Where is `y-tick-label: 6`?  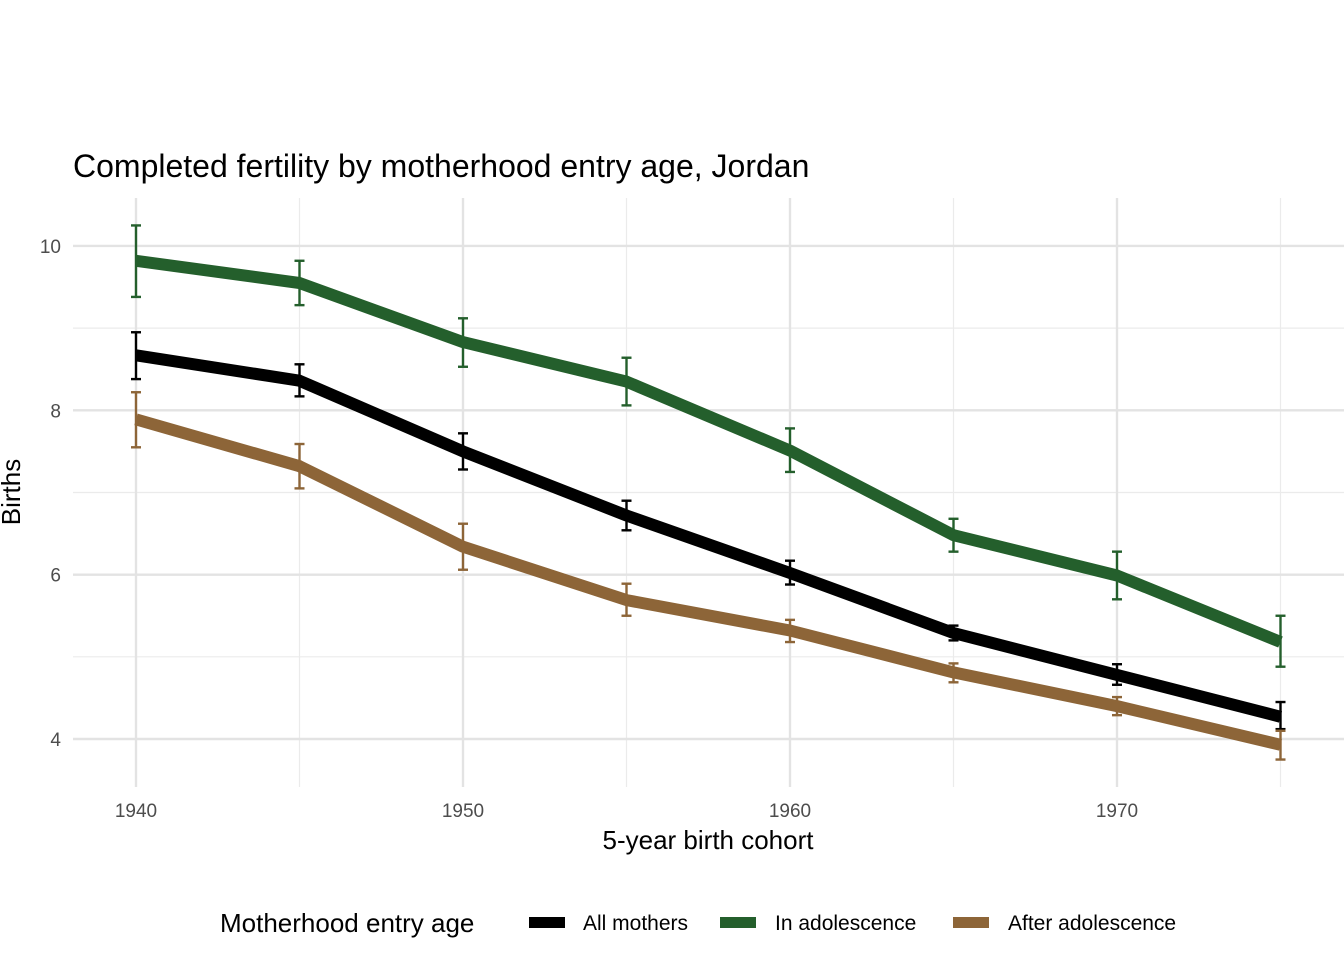
y-tick-label: 6 is located at coordinates (55, 576).